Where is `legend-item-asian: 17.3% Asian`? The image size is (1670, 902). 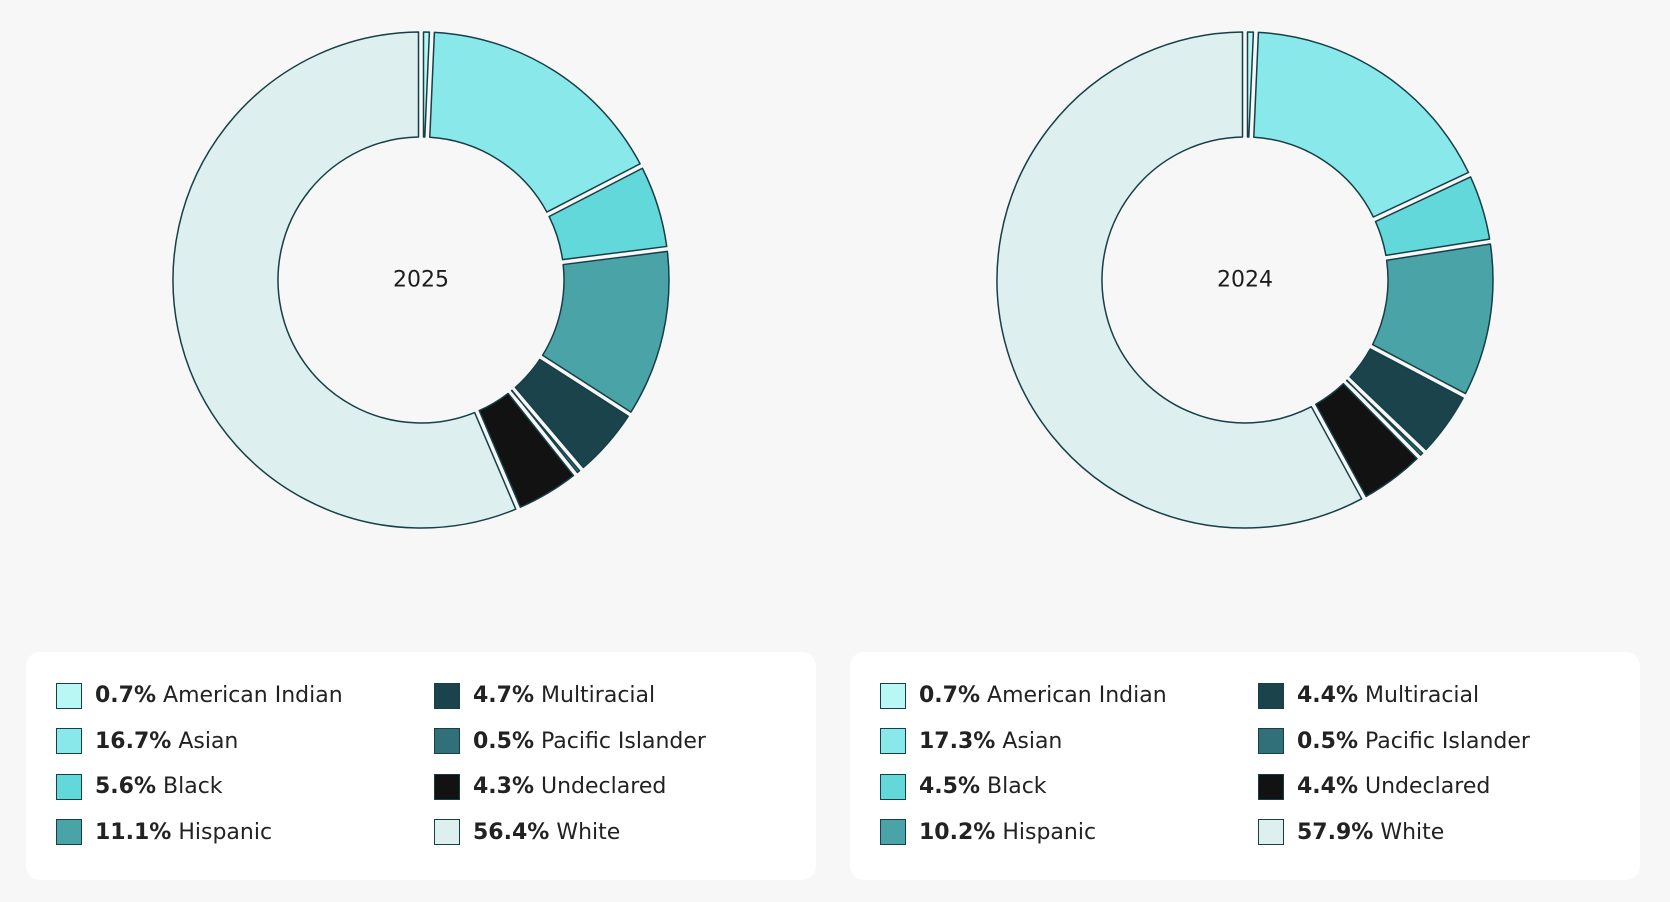 legend-item-asian: 17.3% Asian is located at coordinates (1023, 741).